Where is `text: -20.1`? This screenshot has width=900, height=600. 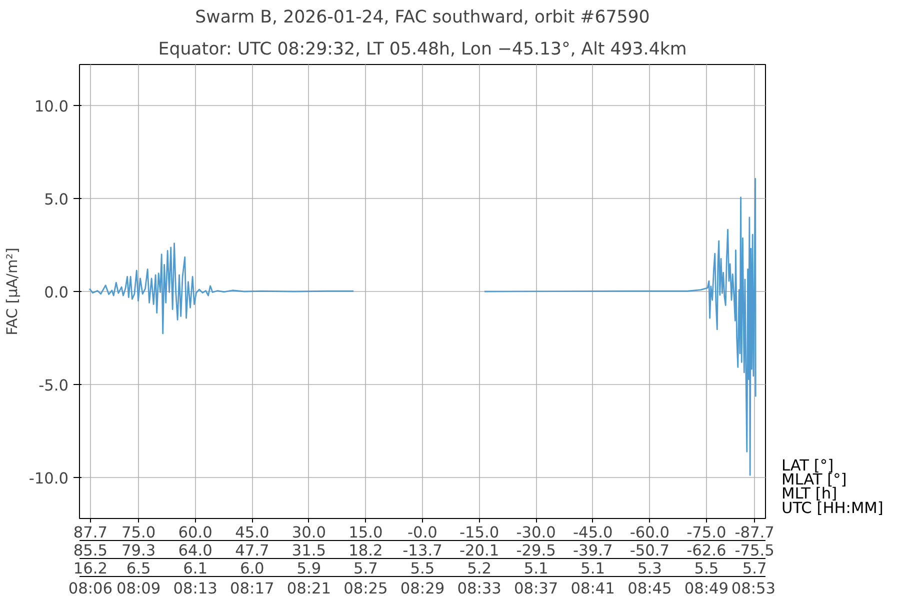
text: -20.1 is located at coordinates (479, 551).